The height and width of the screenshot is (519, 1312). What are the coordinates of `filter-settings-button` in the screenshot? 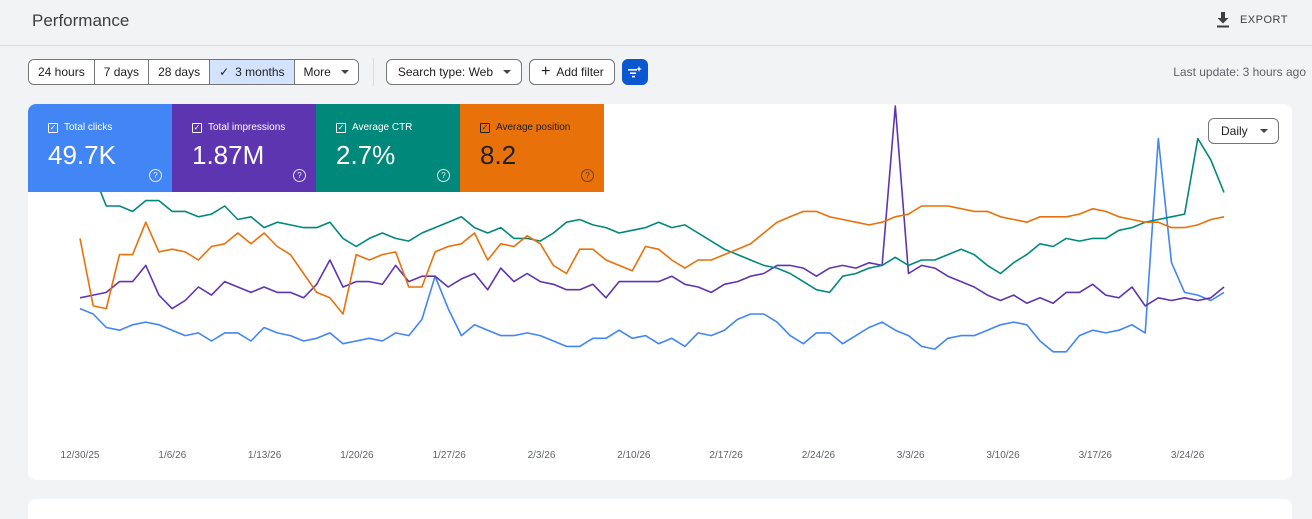 It's located at (634, 72).